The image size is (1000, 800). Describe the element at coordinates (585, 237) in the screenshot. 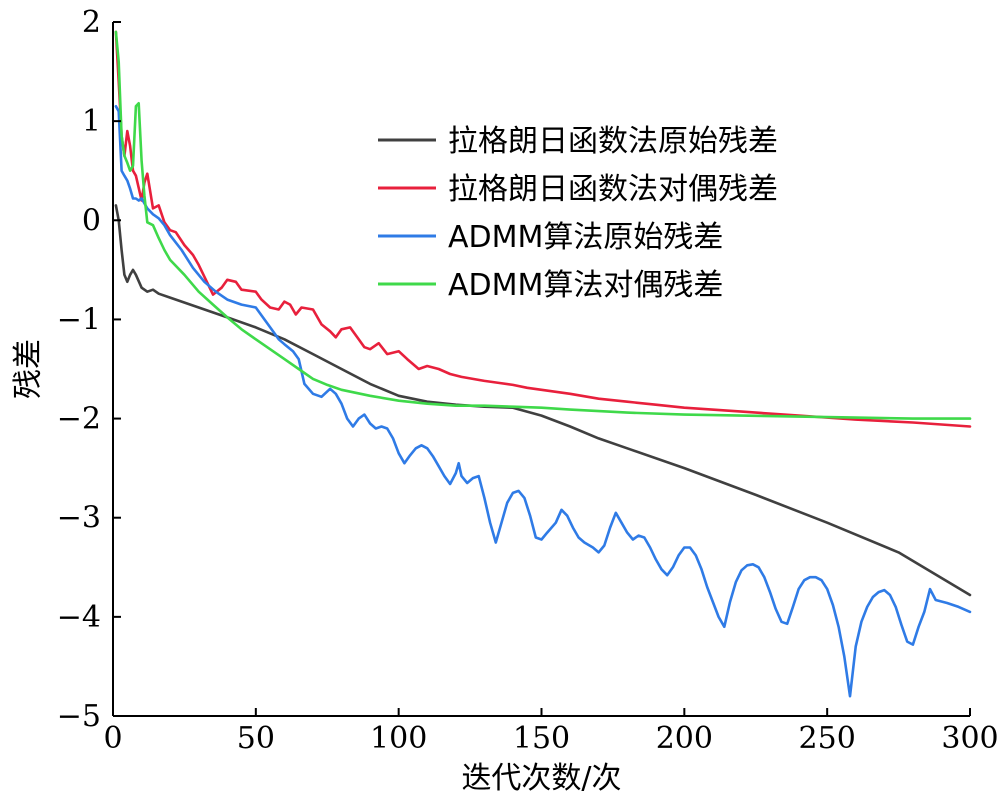

I see `legend-label-3: ADMM算法原始残差` at that location.